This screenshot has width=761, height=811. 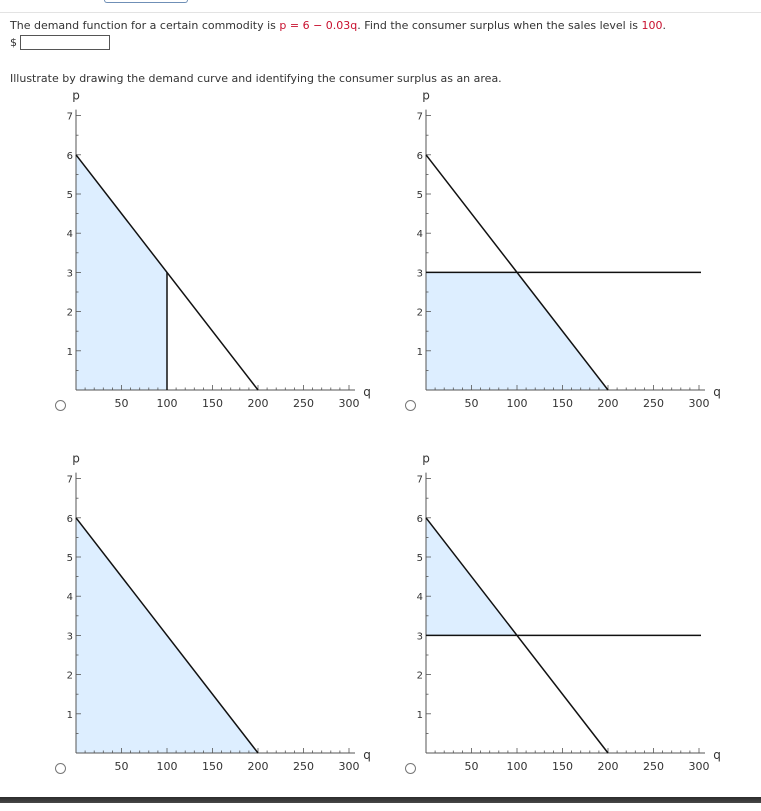 I want to click on radio-option-d, so click(x=410, y=768).